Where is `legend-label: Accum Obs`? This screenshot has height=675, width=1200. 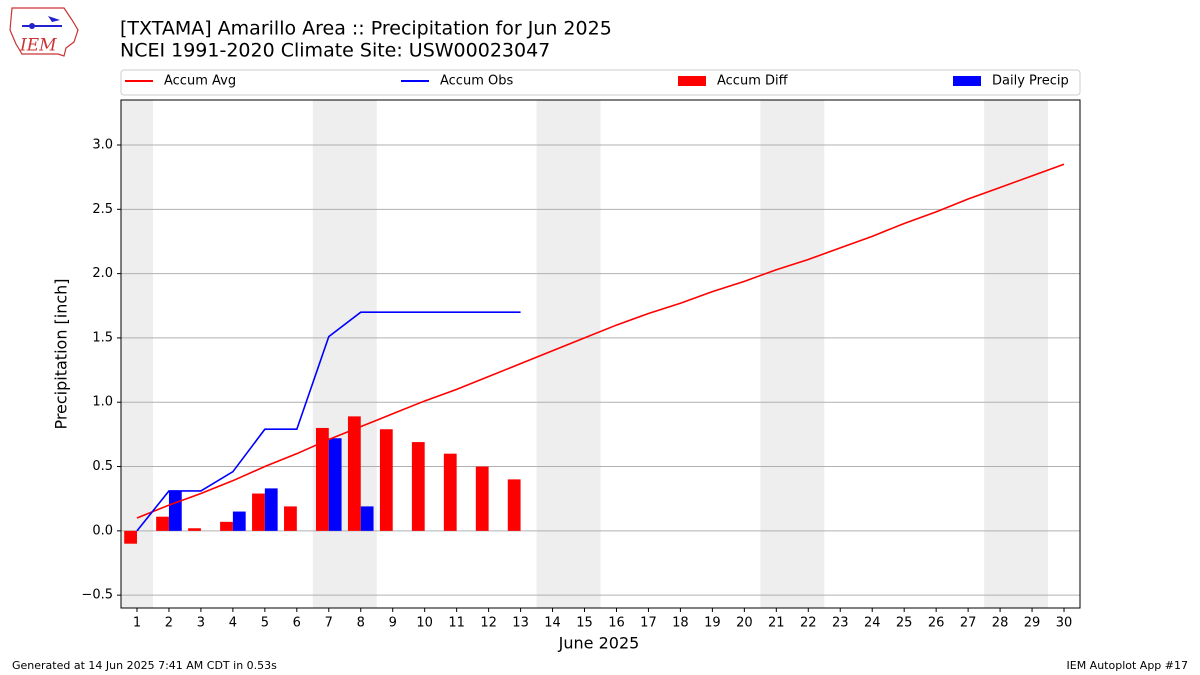
legend-label: Accum Obs is located at coordinates (476, 81).